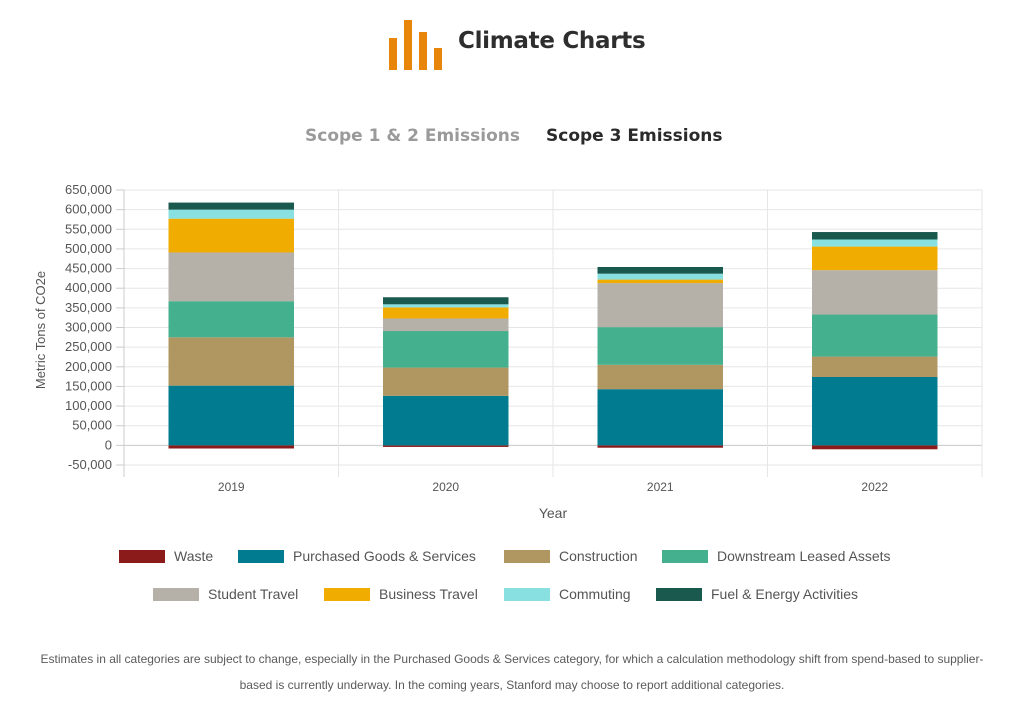 This screenshot has height=707, width=1024. Describe the element at coordinates (804, 556) in the screenshot. I see `legend-label: Downstream Leased Assets` at that location.